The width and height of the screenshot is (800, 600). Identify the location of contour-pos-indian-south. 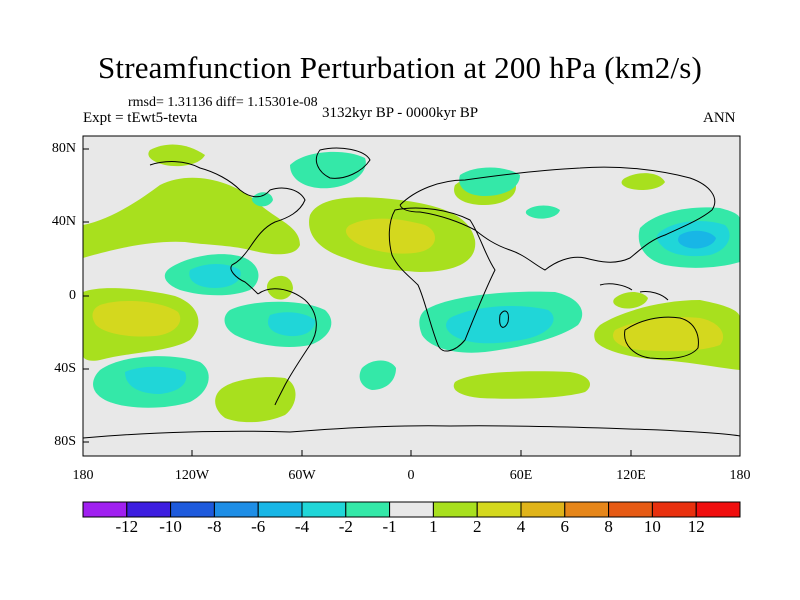
(521, 385).